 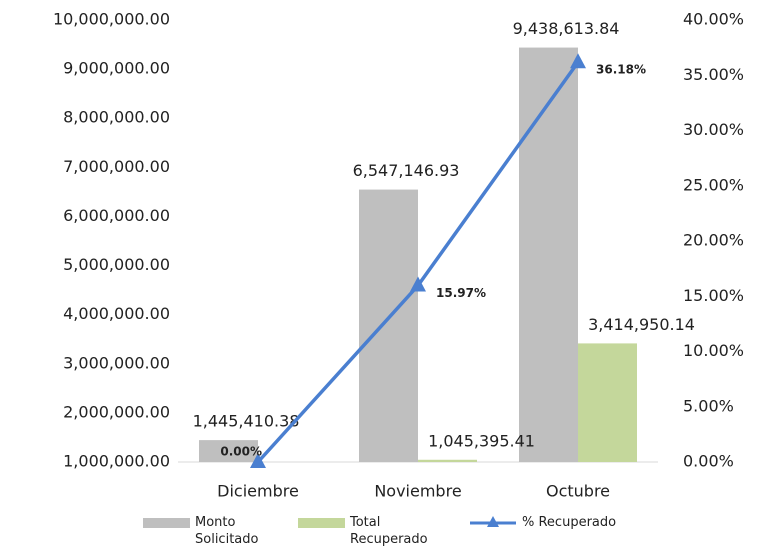 What do you see at coordinates (713, 74) in the screenshot?
I see `y2-tick-label: 35.00%` at bounding box center [713, 74].